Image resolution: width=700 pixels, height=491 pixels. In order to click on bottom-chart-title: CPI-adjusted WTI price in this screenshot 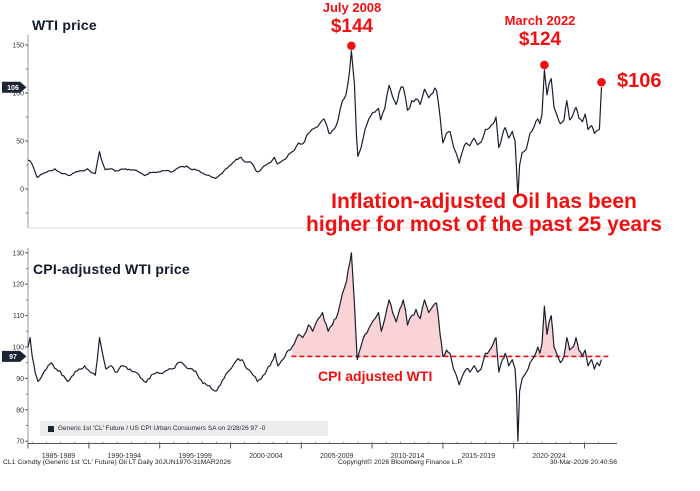, I will do `click(111, 269)`.